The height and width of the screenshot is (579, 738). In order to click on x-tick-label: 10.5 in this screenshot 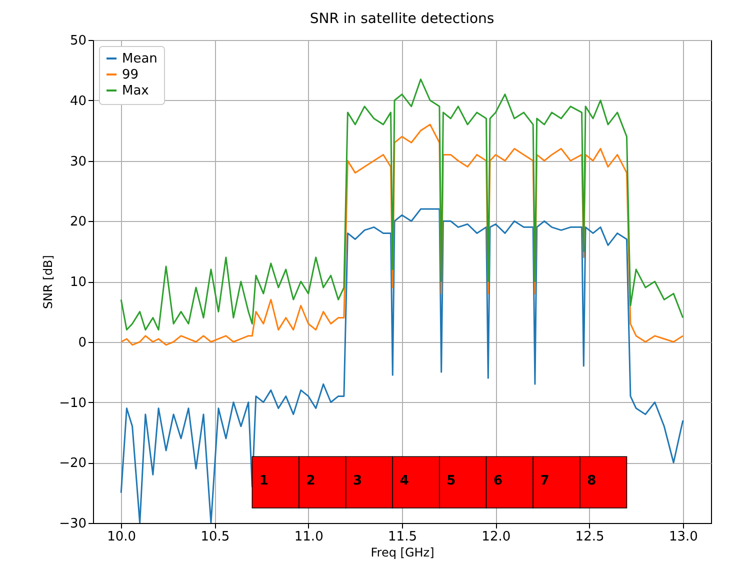, I will do `click(215, 537)`.